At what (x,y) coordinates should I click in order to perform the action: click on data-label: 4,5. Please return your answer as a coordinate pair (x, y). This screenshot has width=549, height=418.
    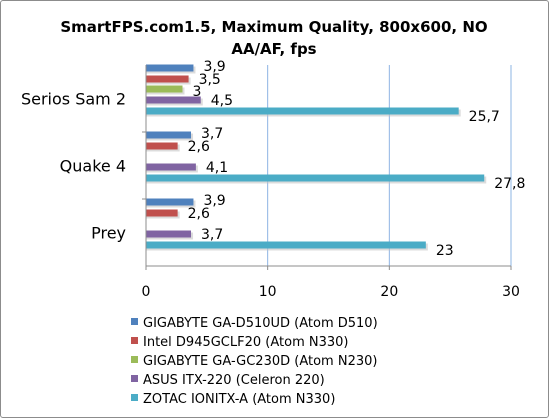
    Looking at the image, I should click on (222, 101).